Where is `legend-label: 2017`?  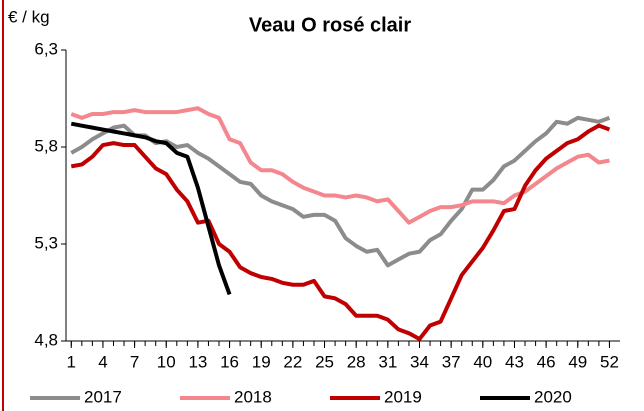
legend-label: 2017 is located at coordinates (103, 396).